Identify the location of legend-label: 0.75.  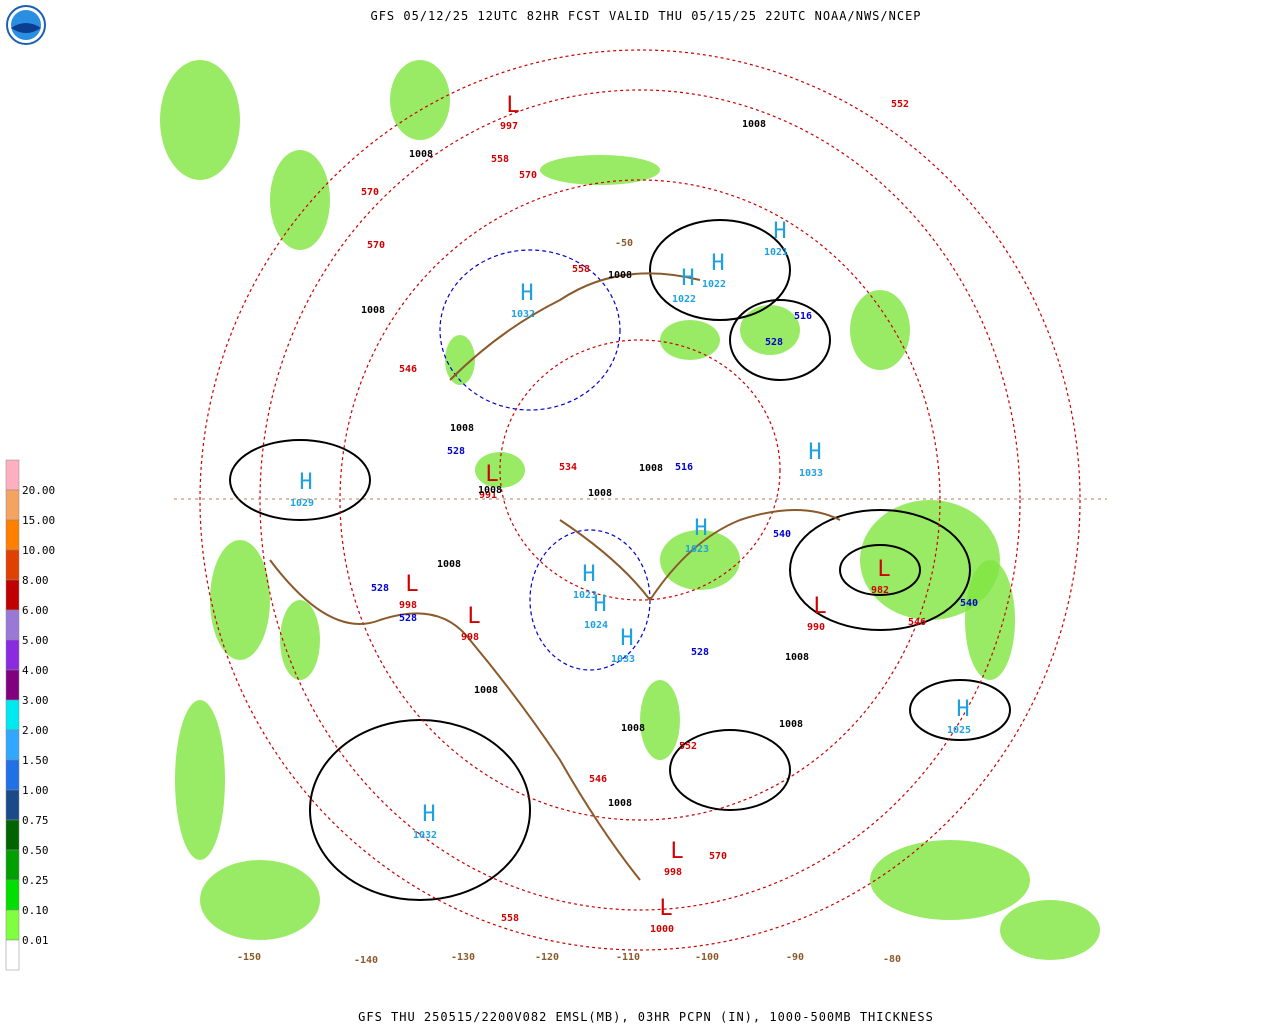
(35, 820).